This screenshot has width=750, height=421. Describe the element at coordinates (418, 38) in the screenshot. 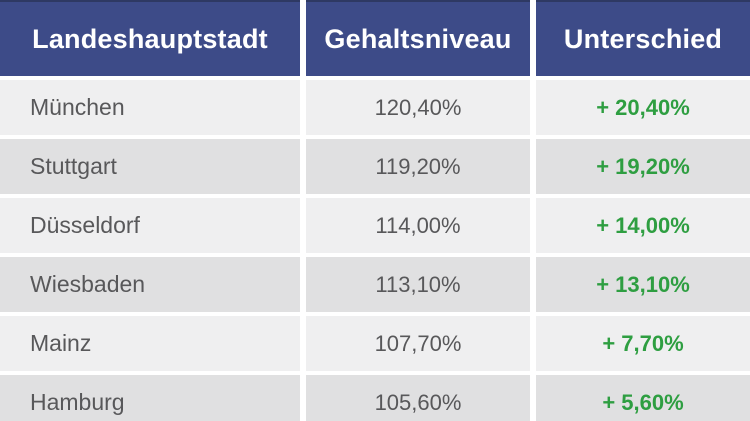

I see `column-header-gehaltsniveau: Gehaltsniveau` at that location.